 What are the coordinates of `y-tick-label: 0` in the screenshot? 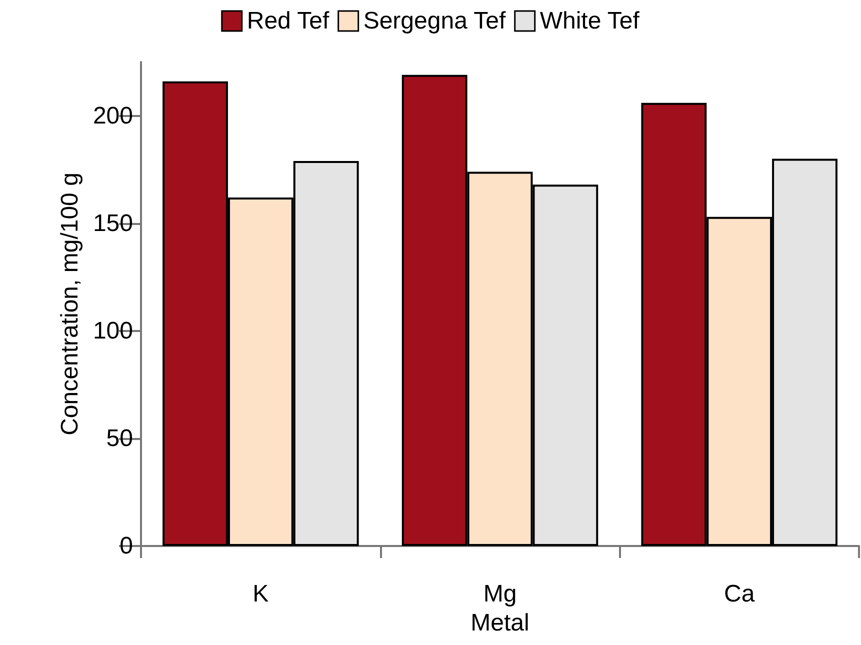 It's located at (126, 546).